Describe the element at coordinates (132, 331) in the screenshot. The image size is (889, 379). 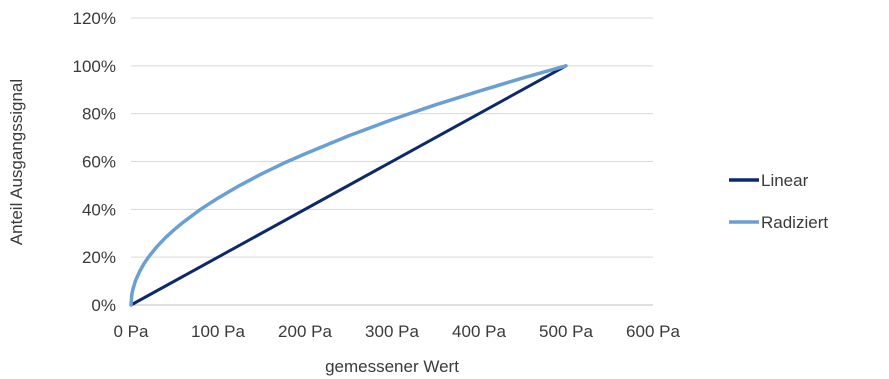
I see `x-tick-label: 0 Pa` at that location.